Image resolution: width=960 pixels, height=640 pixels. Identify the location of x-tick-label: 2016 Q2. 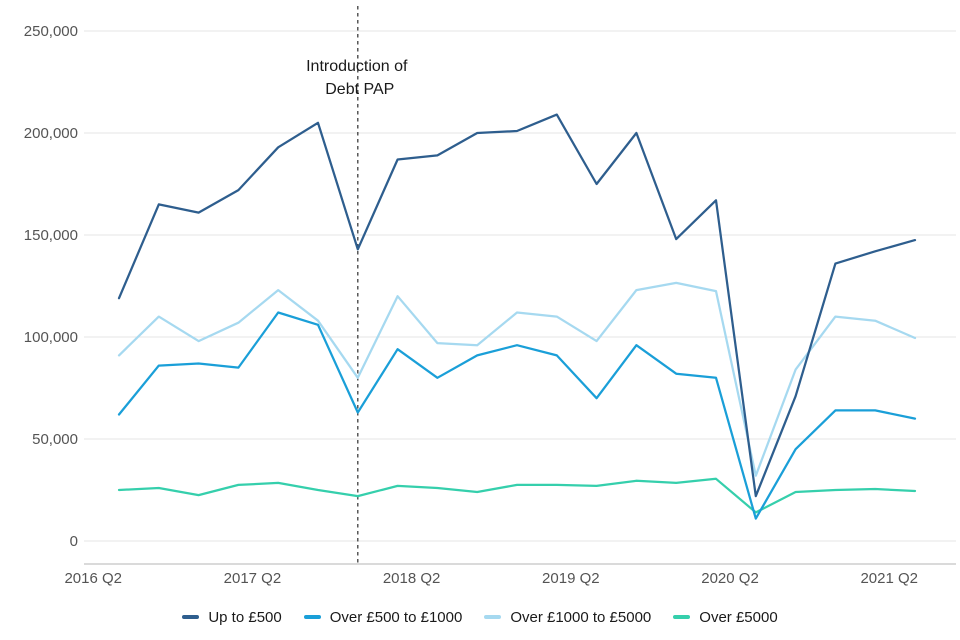
(93, 578).